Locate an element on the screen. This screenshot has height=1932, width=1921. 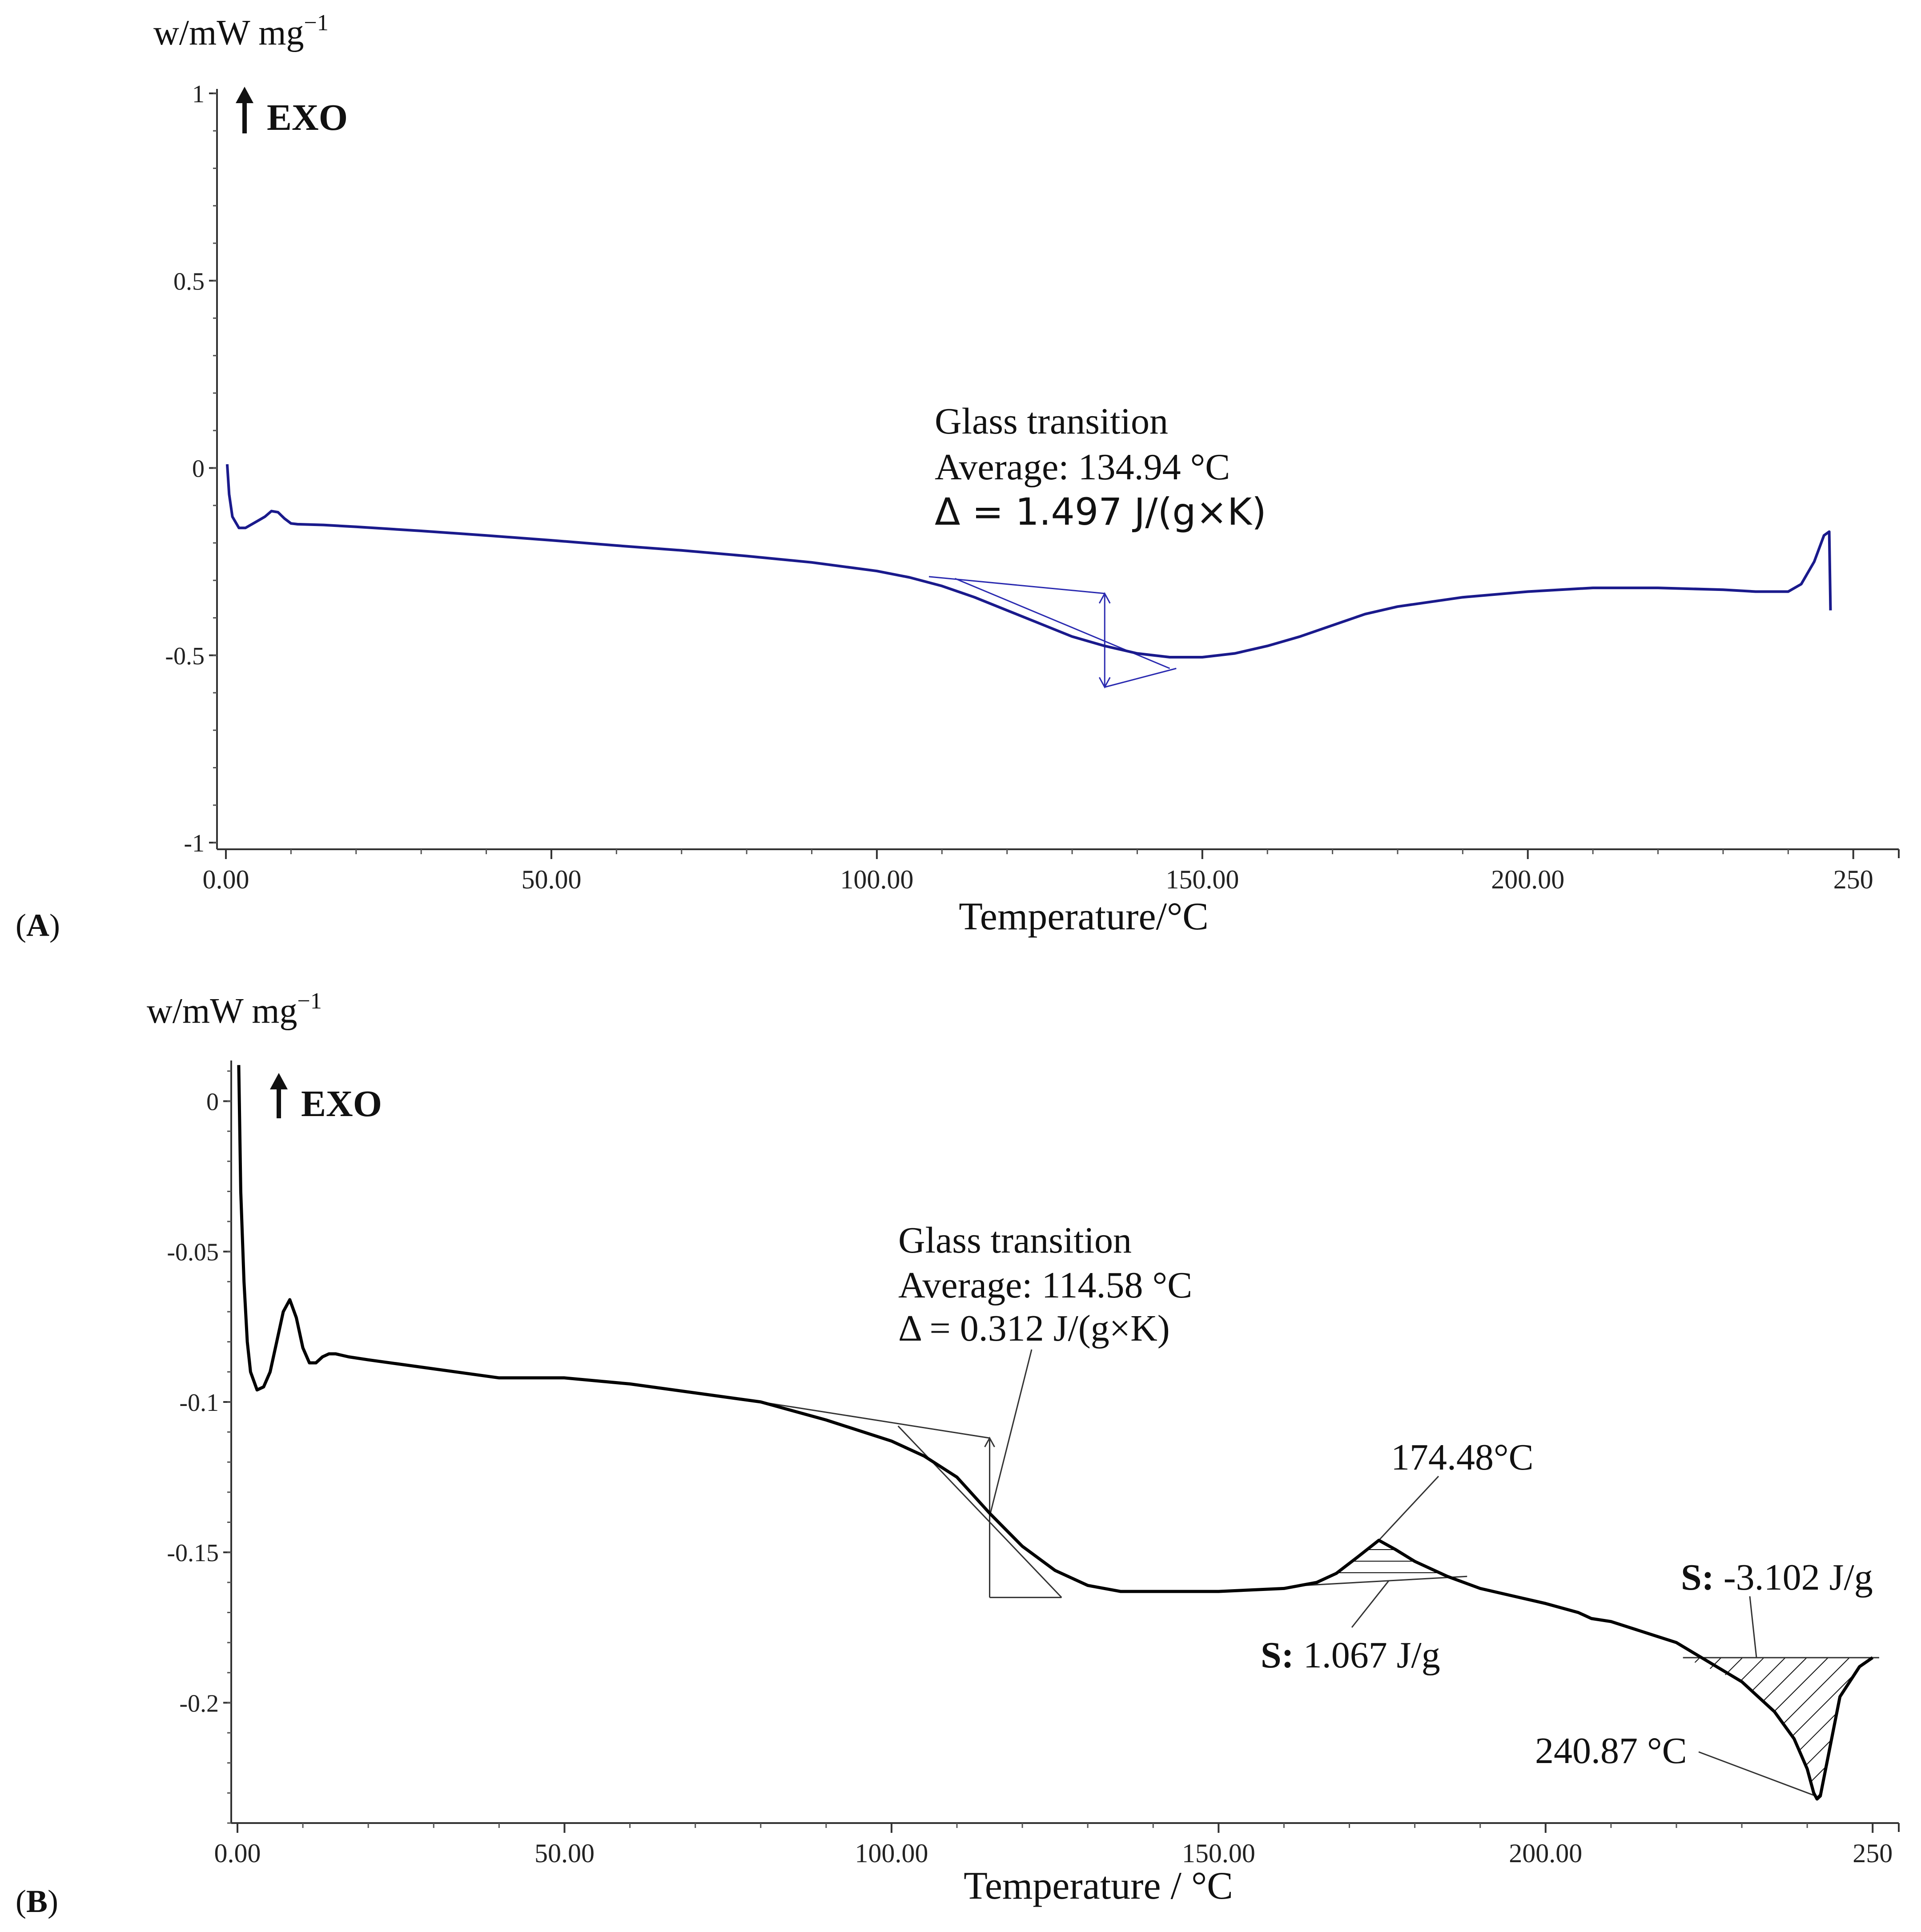
panel-b-x-tick-label: 100.00 is located at coordinates (891, 1853).